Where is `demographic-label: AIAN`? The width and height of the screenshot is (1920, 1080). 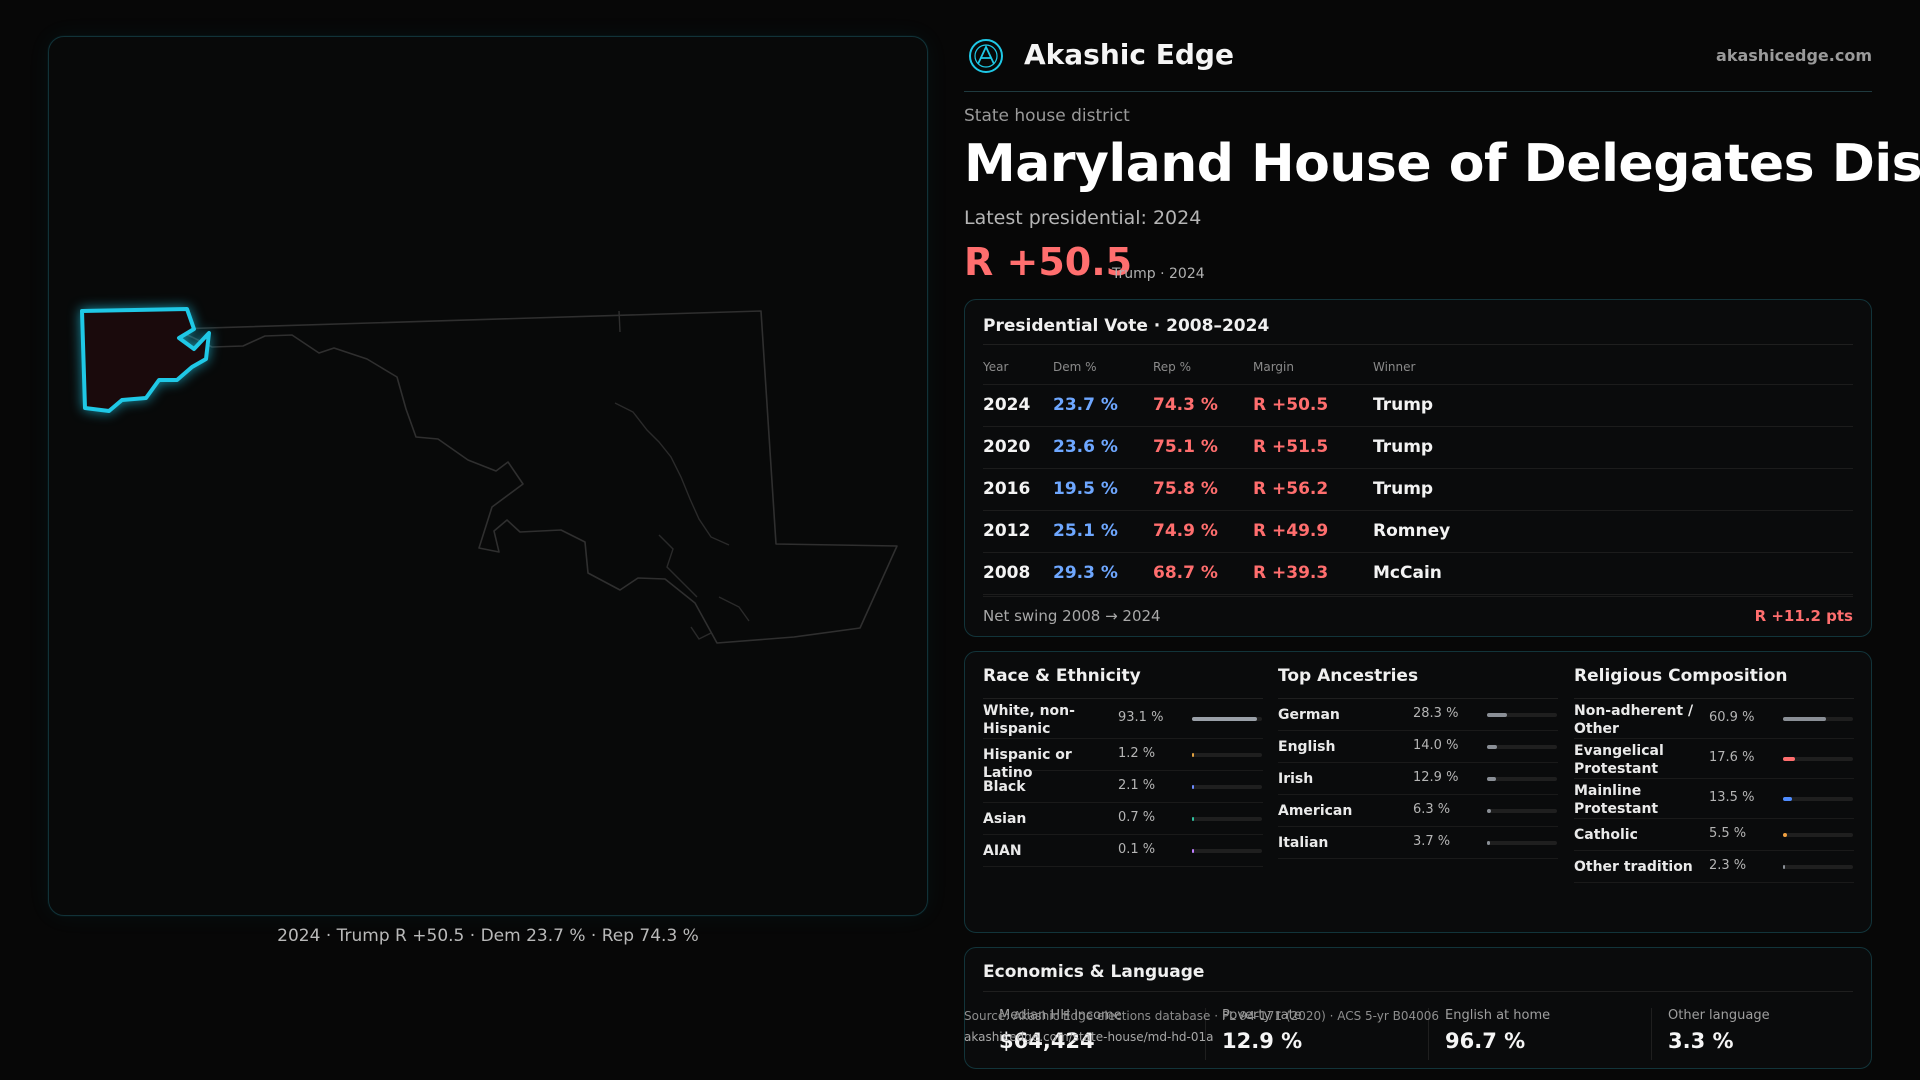
demographic-label: AIAN is located at coordinates (1002, 851).